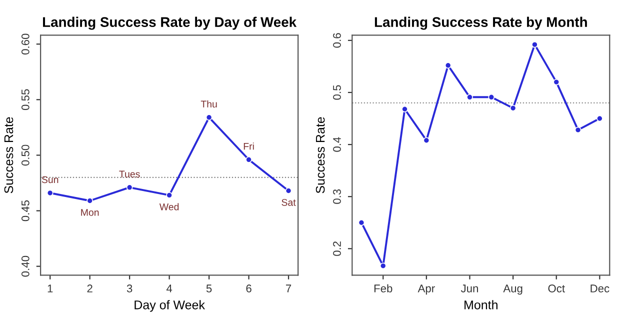  Describe the element at coordinates (25, 44) in the screenshot. I see `y-tick-label: 0.60` at that location.